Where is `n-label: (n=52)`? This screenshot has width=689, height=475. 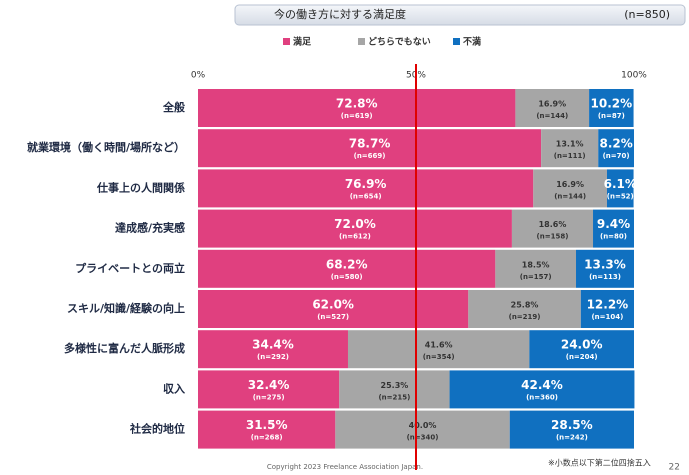
n-label: (n=52) is located at coordinates (620, 196).